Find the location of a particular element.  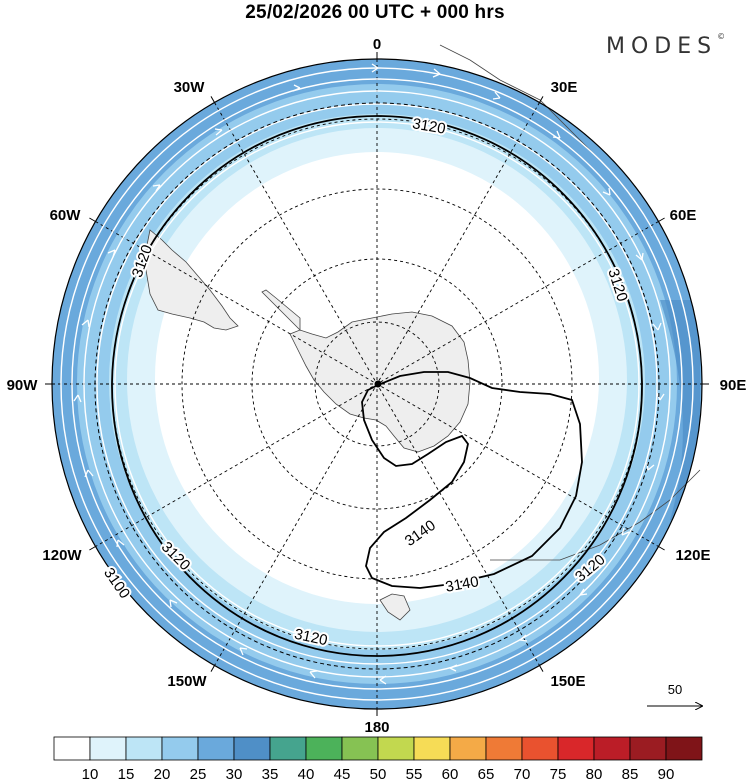

africa-coast is located at coordinates (520, 102).